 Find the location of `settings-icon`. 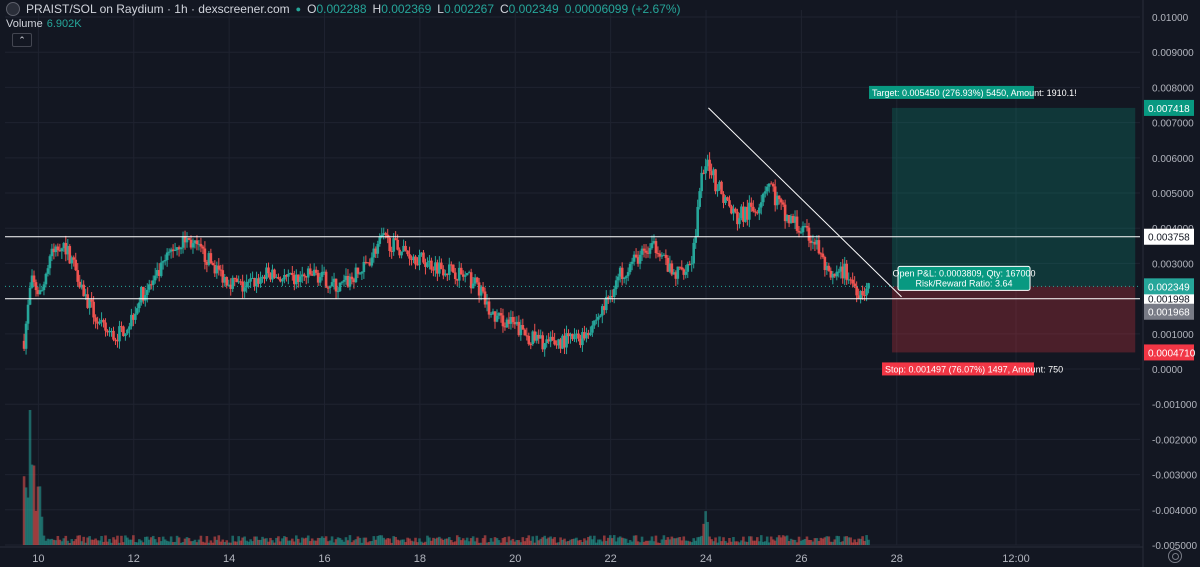

settings-icon is located at coordinates (1175, 556).